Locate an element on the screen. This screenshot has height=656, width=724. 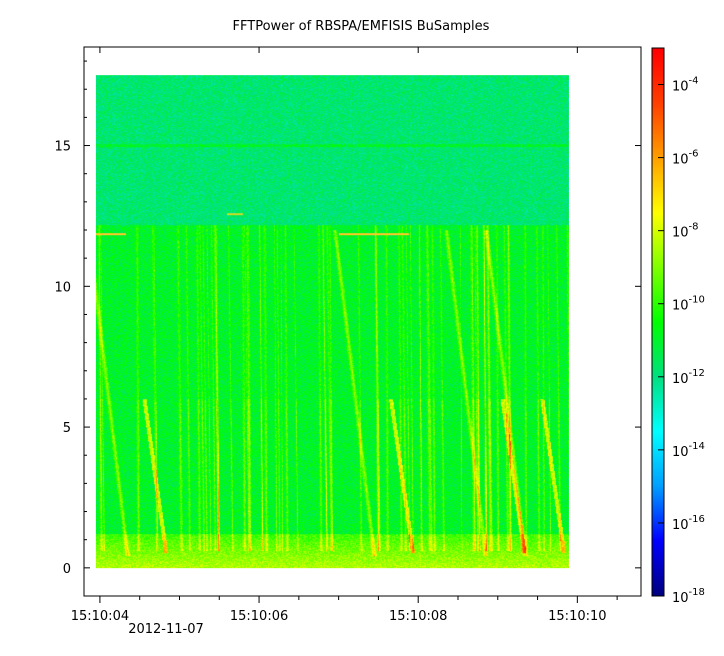
colorbar-tick-label: 10⁻¹⁴ is located at coordinates (688, 450).